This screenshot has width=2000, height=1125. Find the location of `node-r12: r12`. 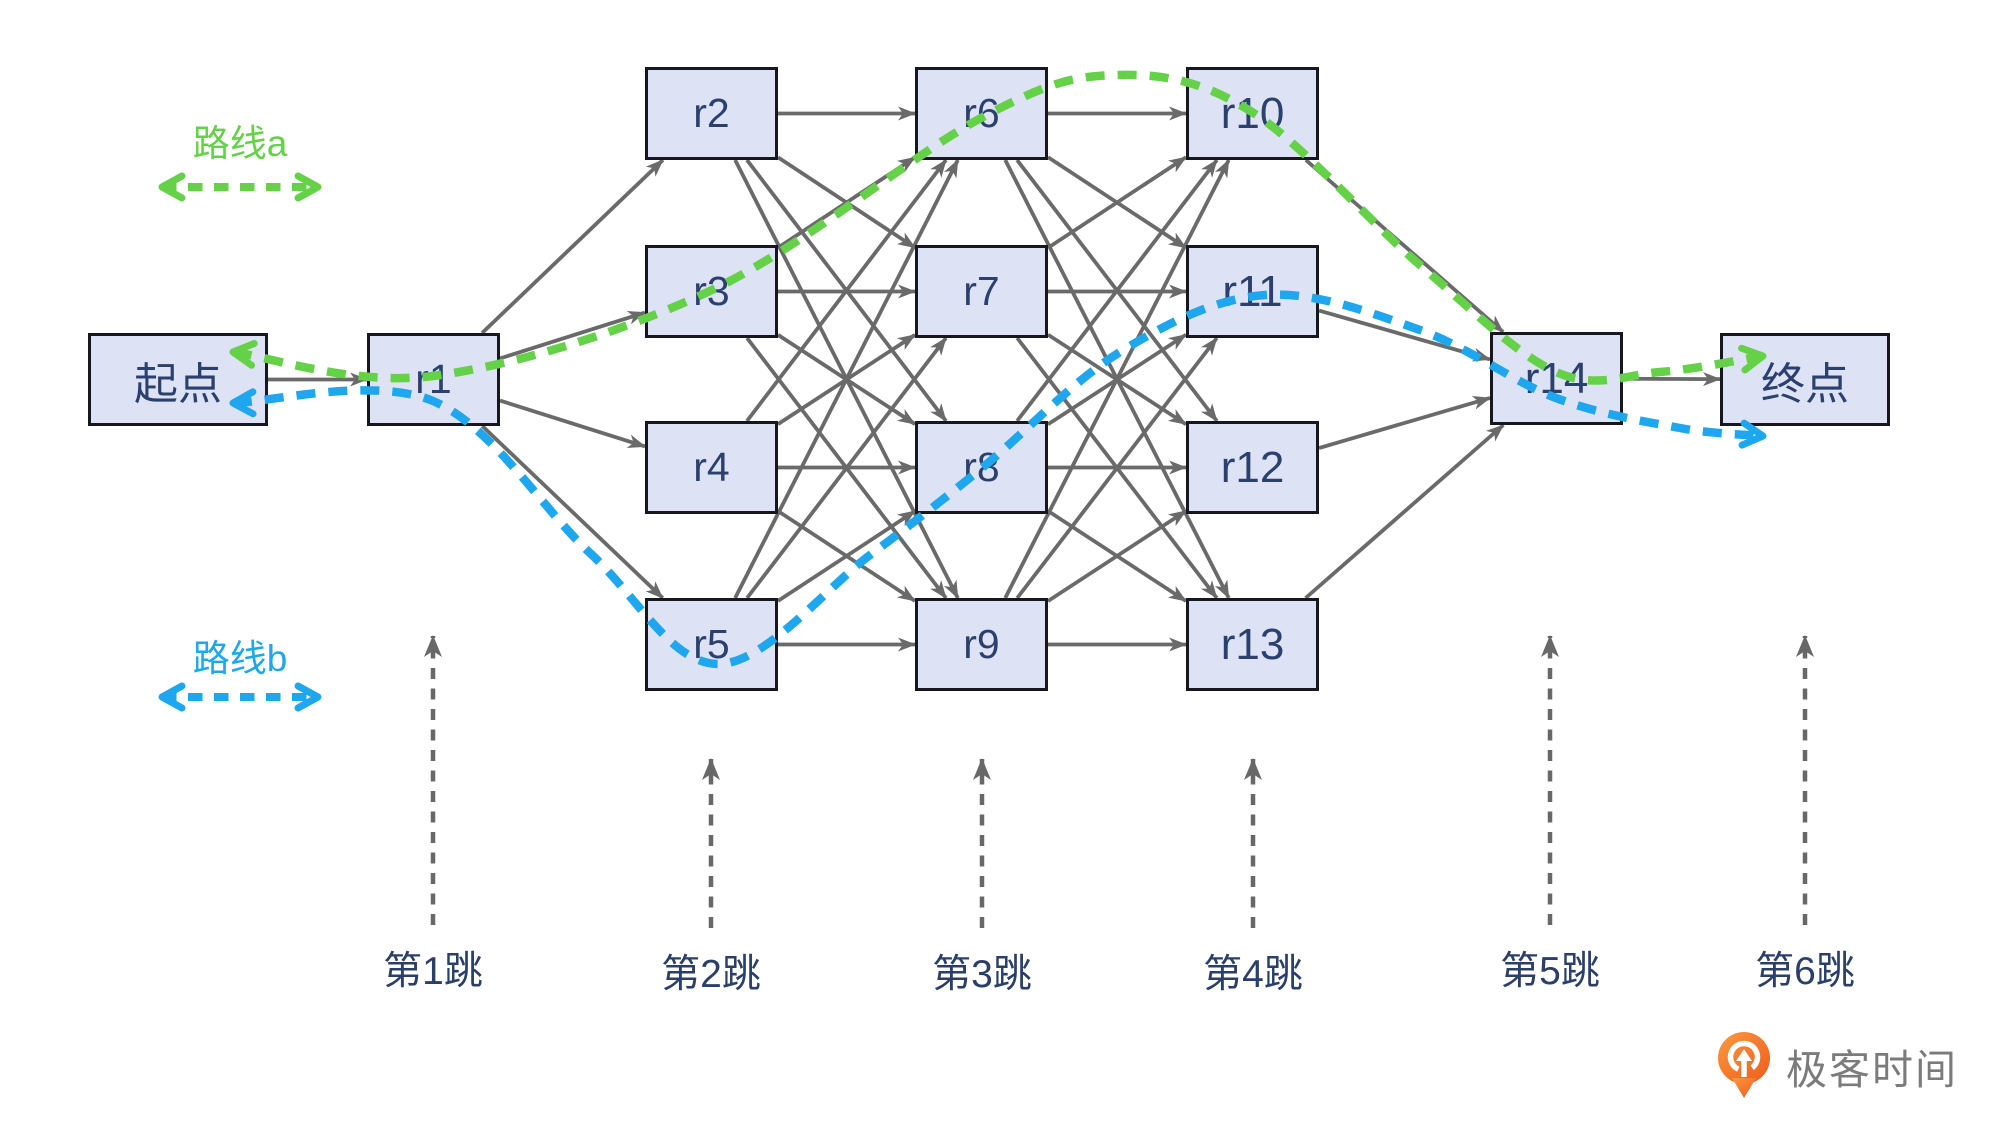

node-r12: r12 is located at coordinates (1252, 467).